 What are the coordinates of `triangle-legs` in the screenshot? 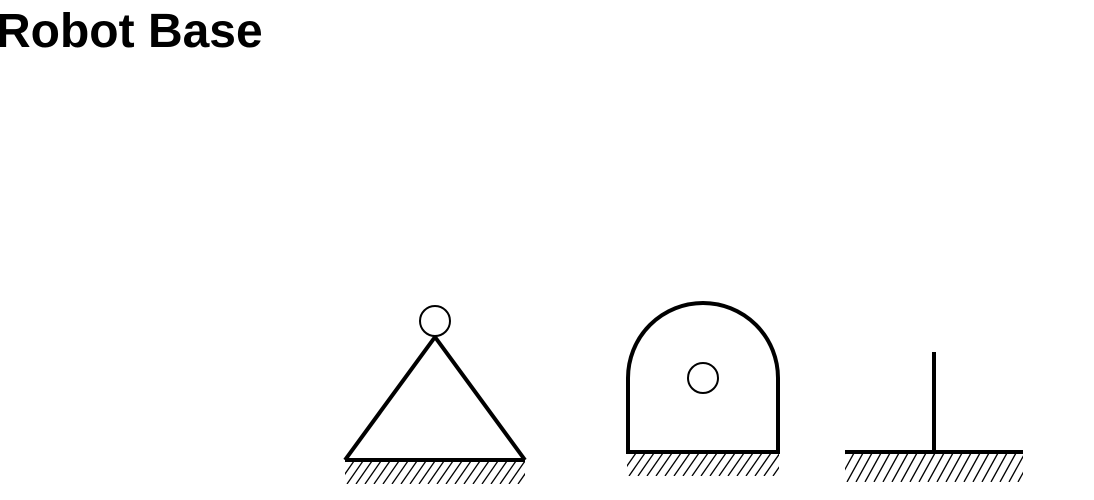 It's located at (435, 398).